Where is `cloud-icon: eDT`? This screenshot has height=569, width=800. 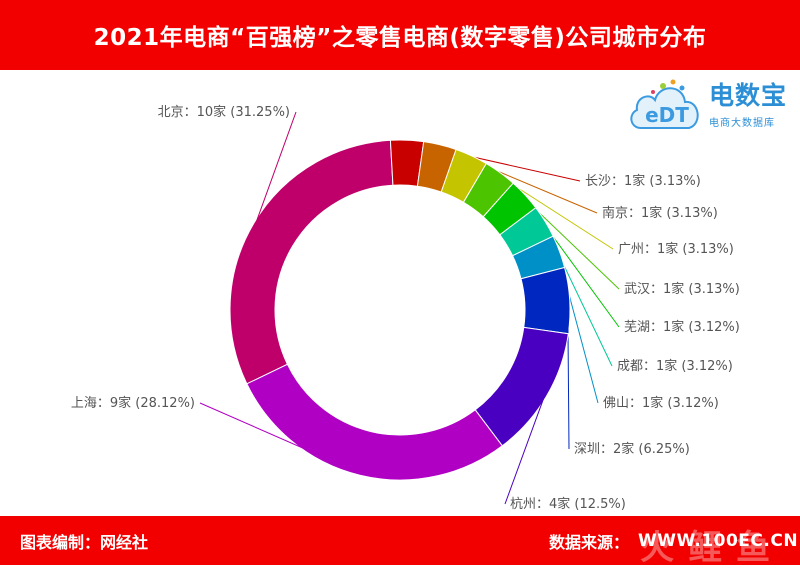 cloud-icon: eDT is located at coordinates (664, 104).